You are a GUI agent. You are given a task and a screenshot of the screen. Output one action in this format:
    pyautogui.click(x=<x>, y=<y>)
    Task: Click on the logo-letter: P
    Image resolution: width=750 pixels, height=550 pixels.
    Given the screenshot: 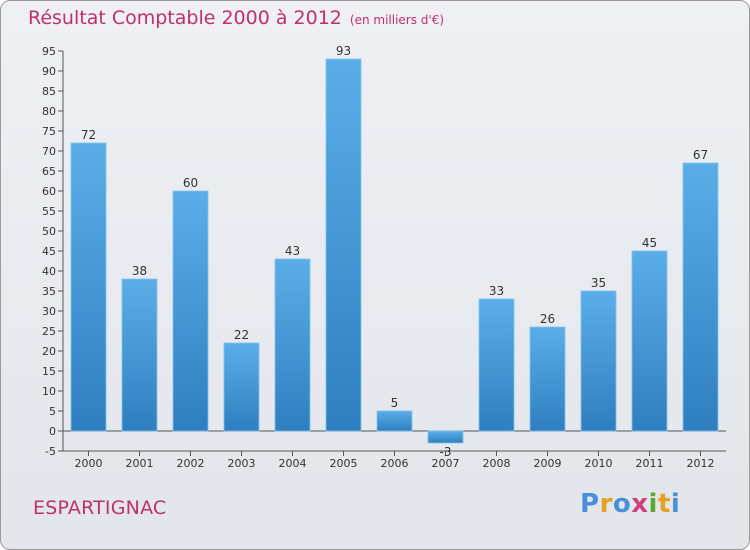 What is the action you would take?
    pyautogui.click(x=590, y=504)
    